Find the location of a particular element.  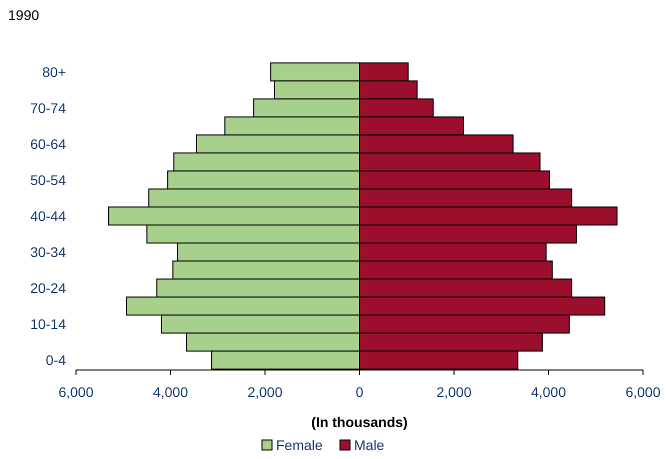

y-tick-label: 10-14 is located at coordinates (48, 324).